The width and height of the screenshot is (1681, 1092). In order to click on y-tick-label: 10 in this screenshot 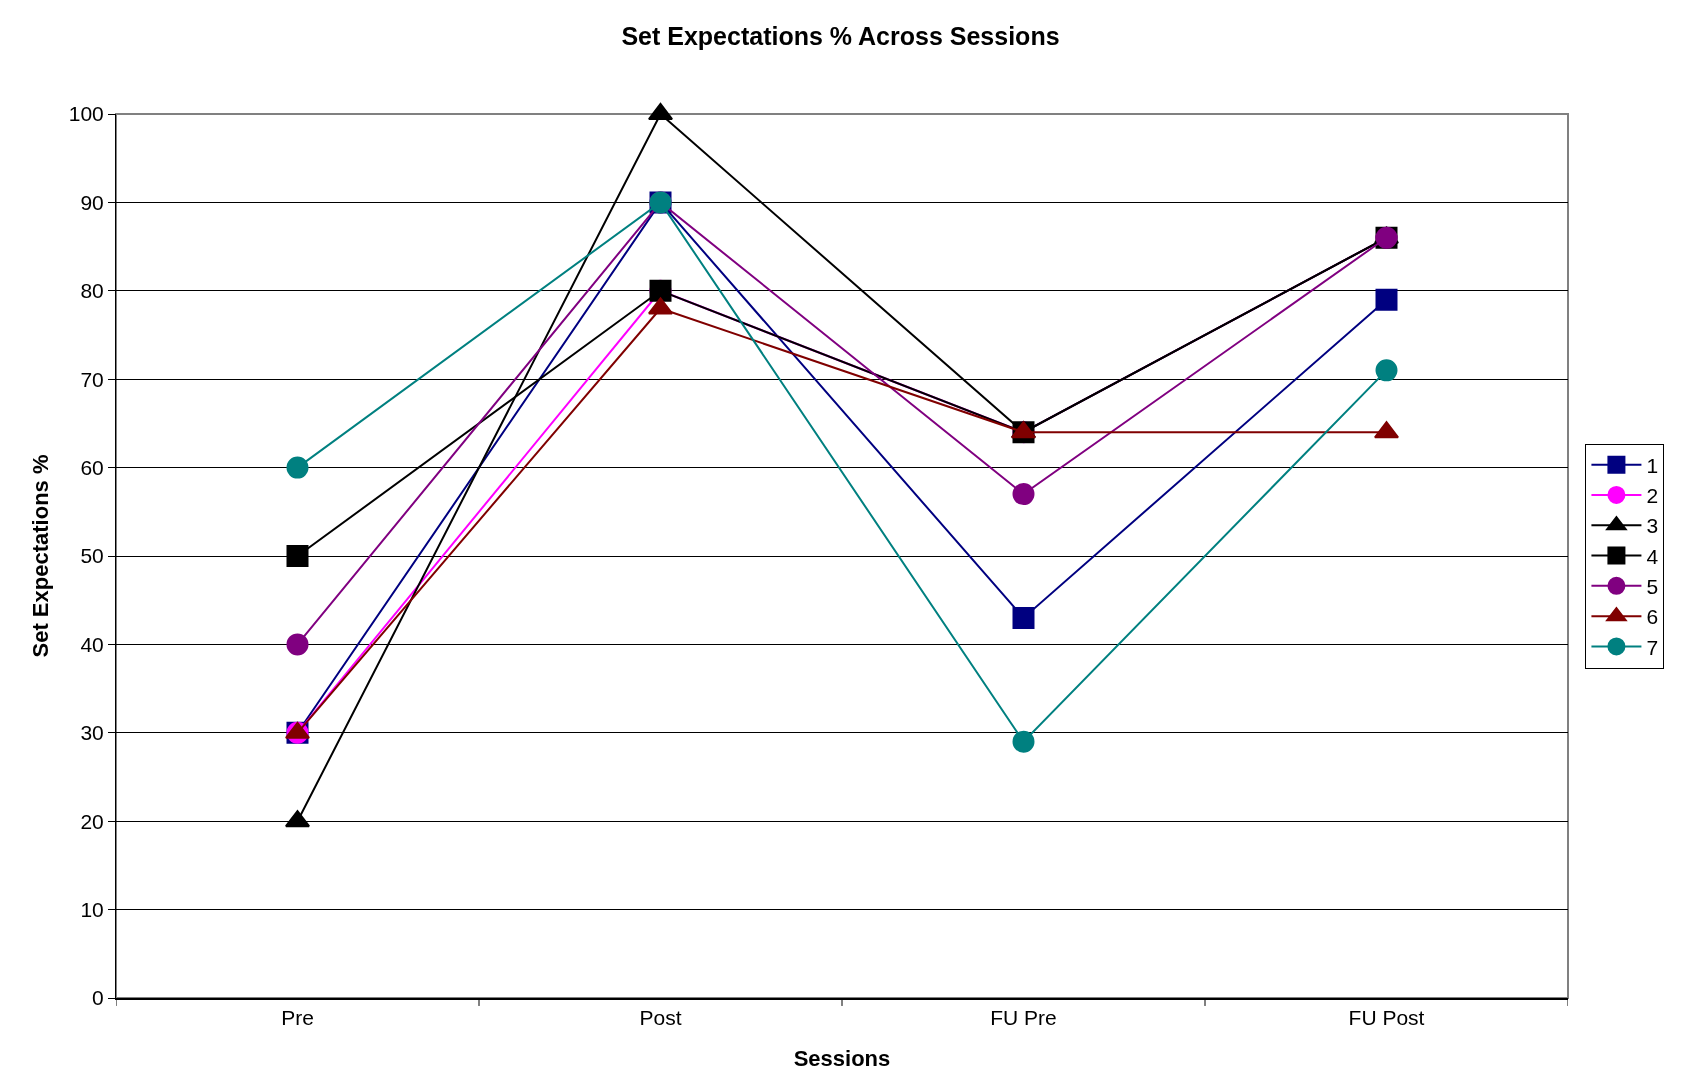, I will do `click(92, 909)`.